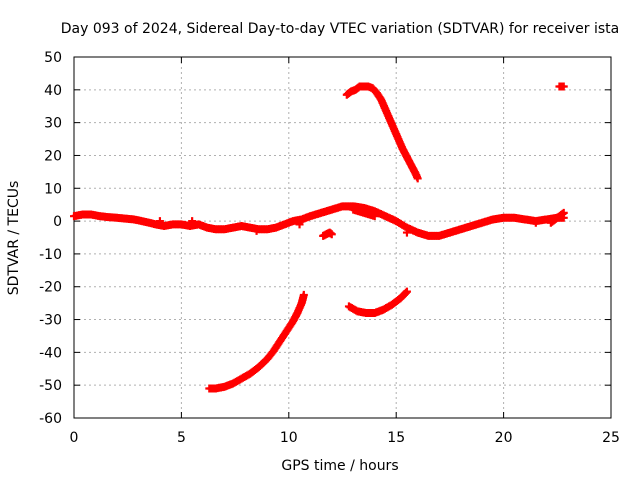 This screenshot has height=484, width=640. What do you see at coordinates (396, 438) in the screenshot?
I see `x-tick-label: 15` at bounding box center [396, 438].